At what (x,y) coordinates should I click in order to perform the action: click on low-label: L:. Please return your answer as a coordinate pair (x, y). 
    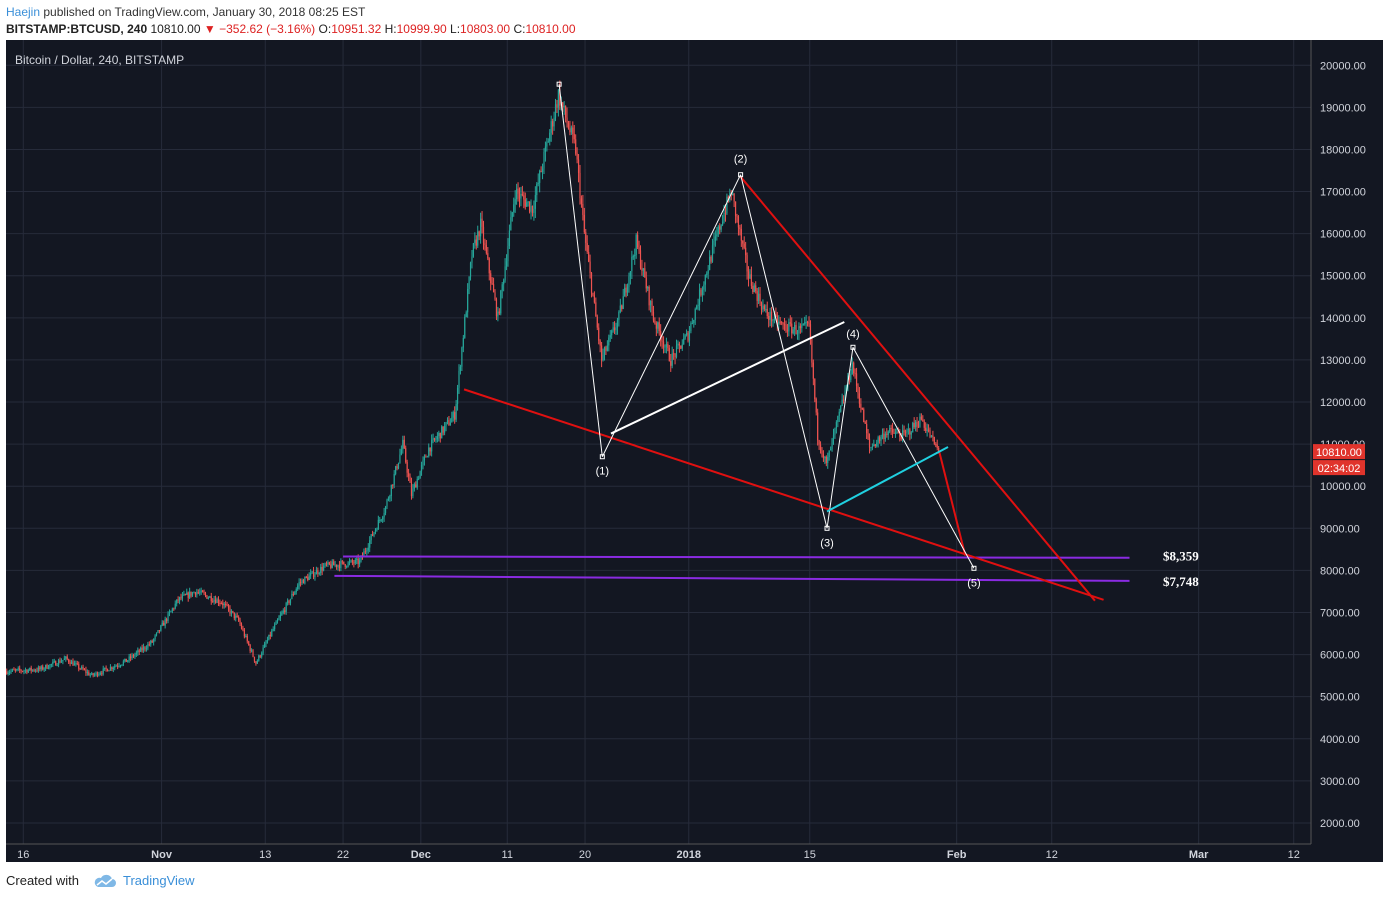
    Looking at the image, I should click on (455, 29).